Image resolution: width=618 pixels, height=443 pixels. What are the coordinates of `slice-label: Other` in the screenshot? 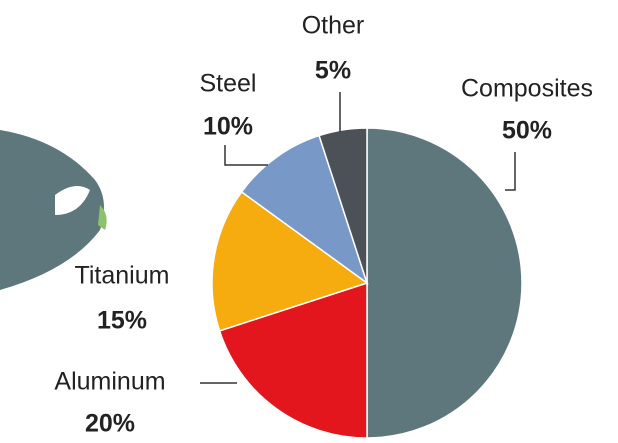 It's located at (333, 26).